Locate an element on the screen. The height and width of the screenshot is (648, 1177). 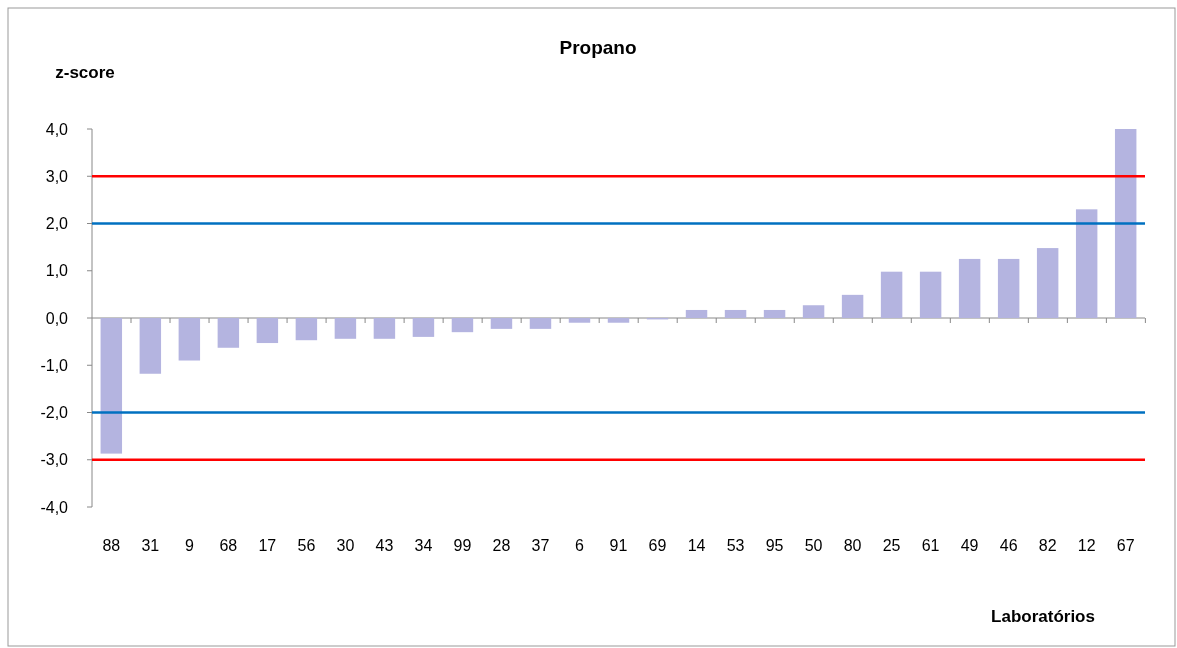
x-tick-label: 28 is located at coordinates (501, 545).